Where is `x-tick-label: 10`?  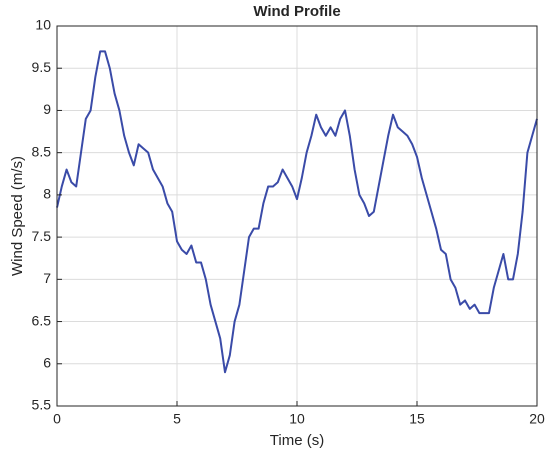
x-tick-label: 10 is located at coordinates (297, 419).